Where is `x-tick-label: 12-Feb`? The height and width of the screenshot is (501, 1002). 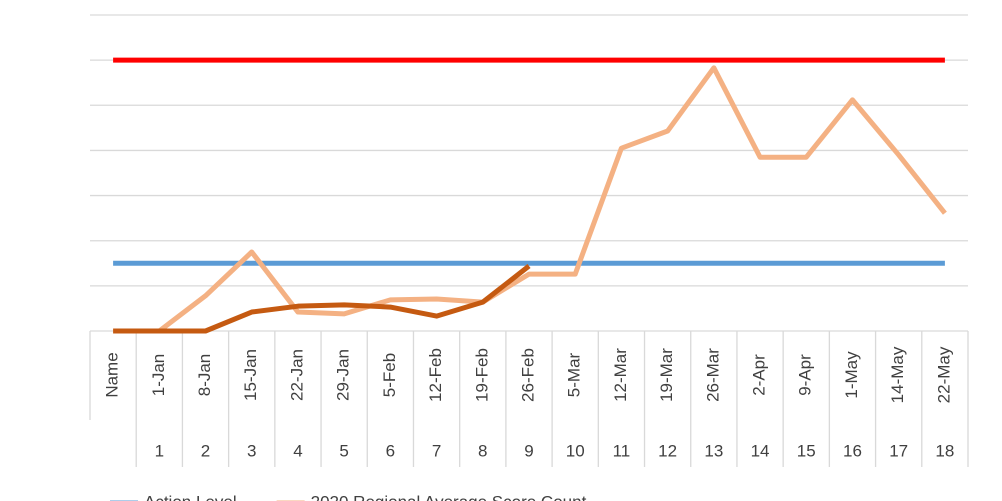 x-tick-label: 12-Feb is located at coordinates (435, 375).